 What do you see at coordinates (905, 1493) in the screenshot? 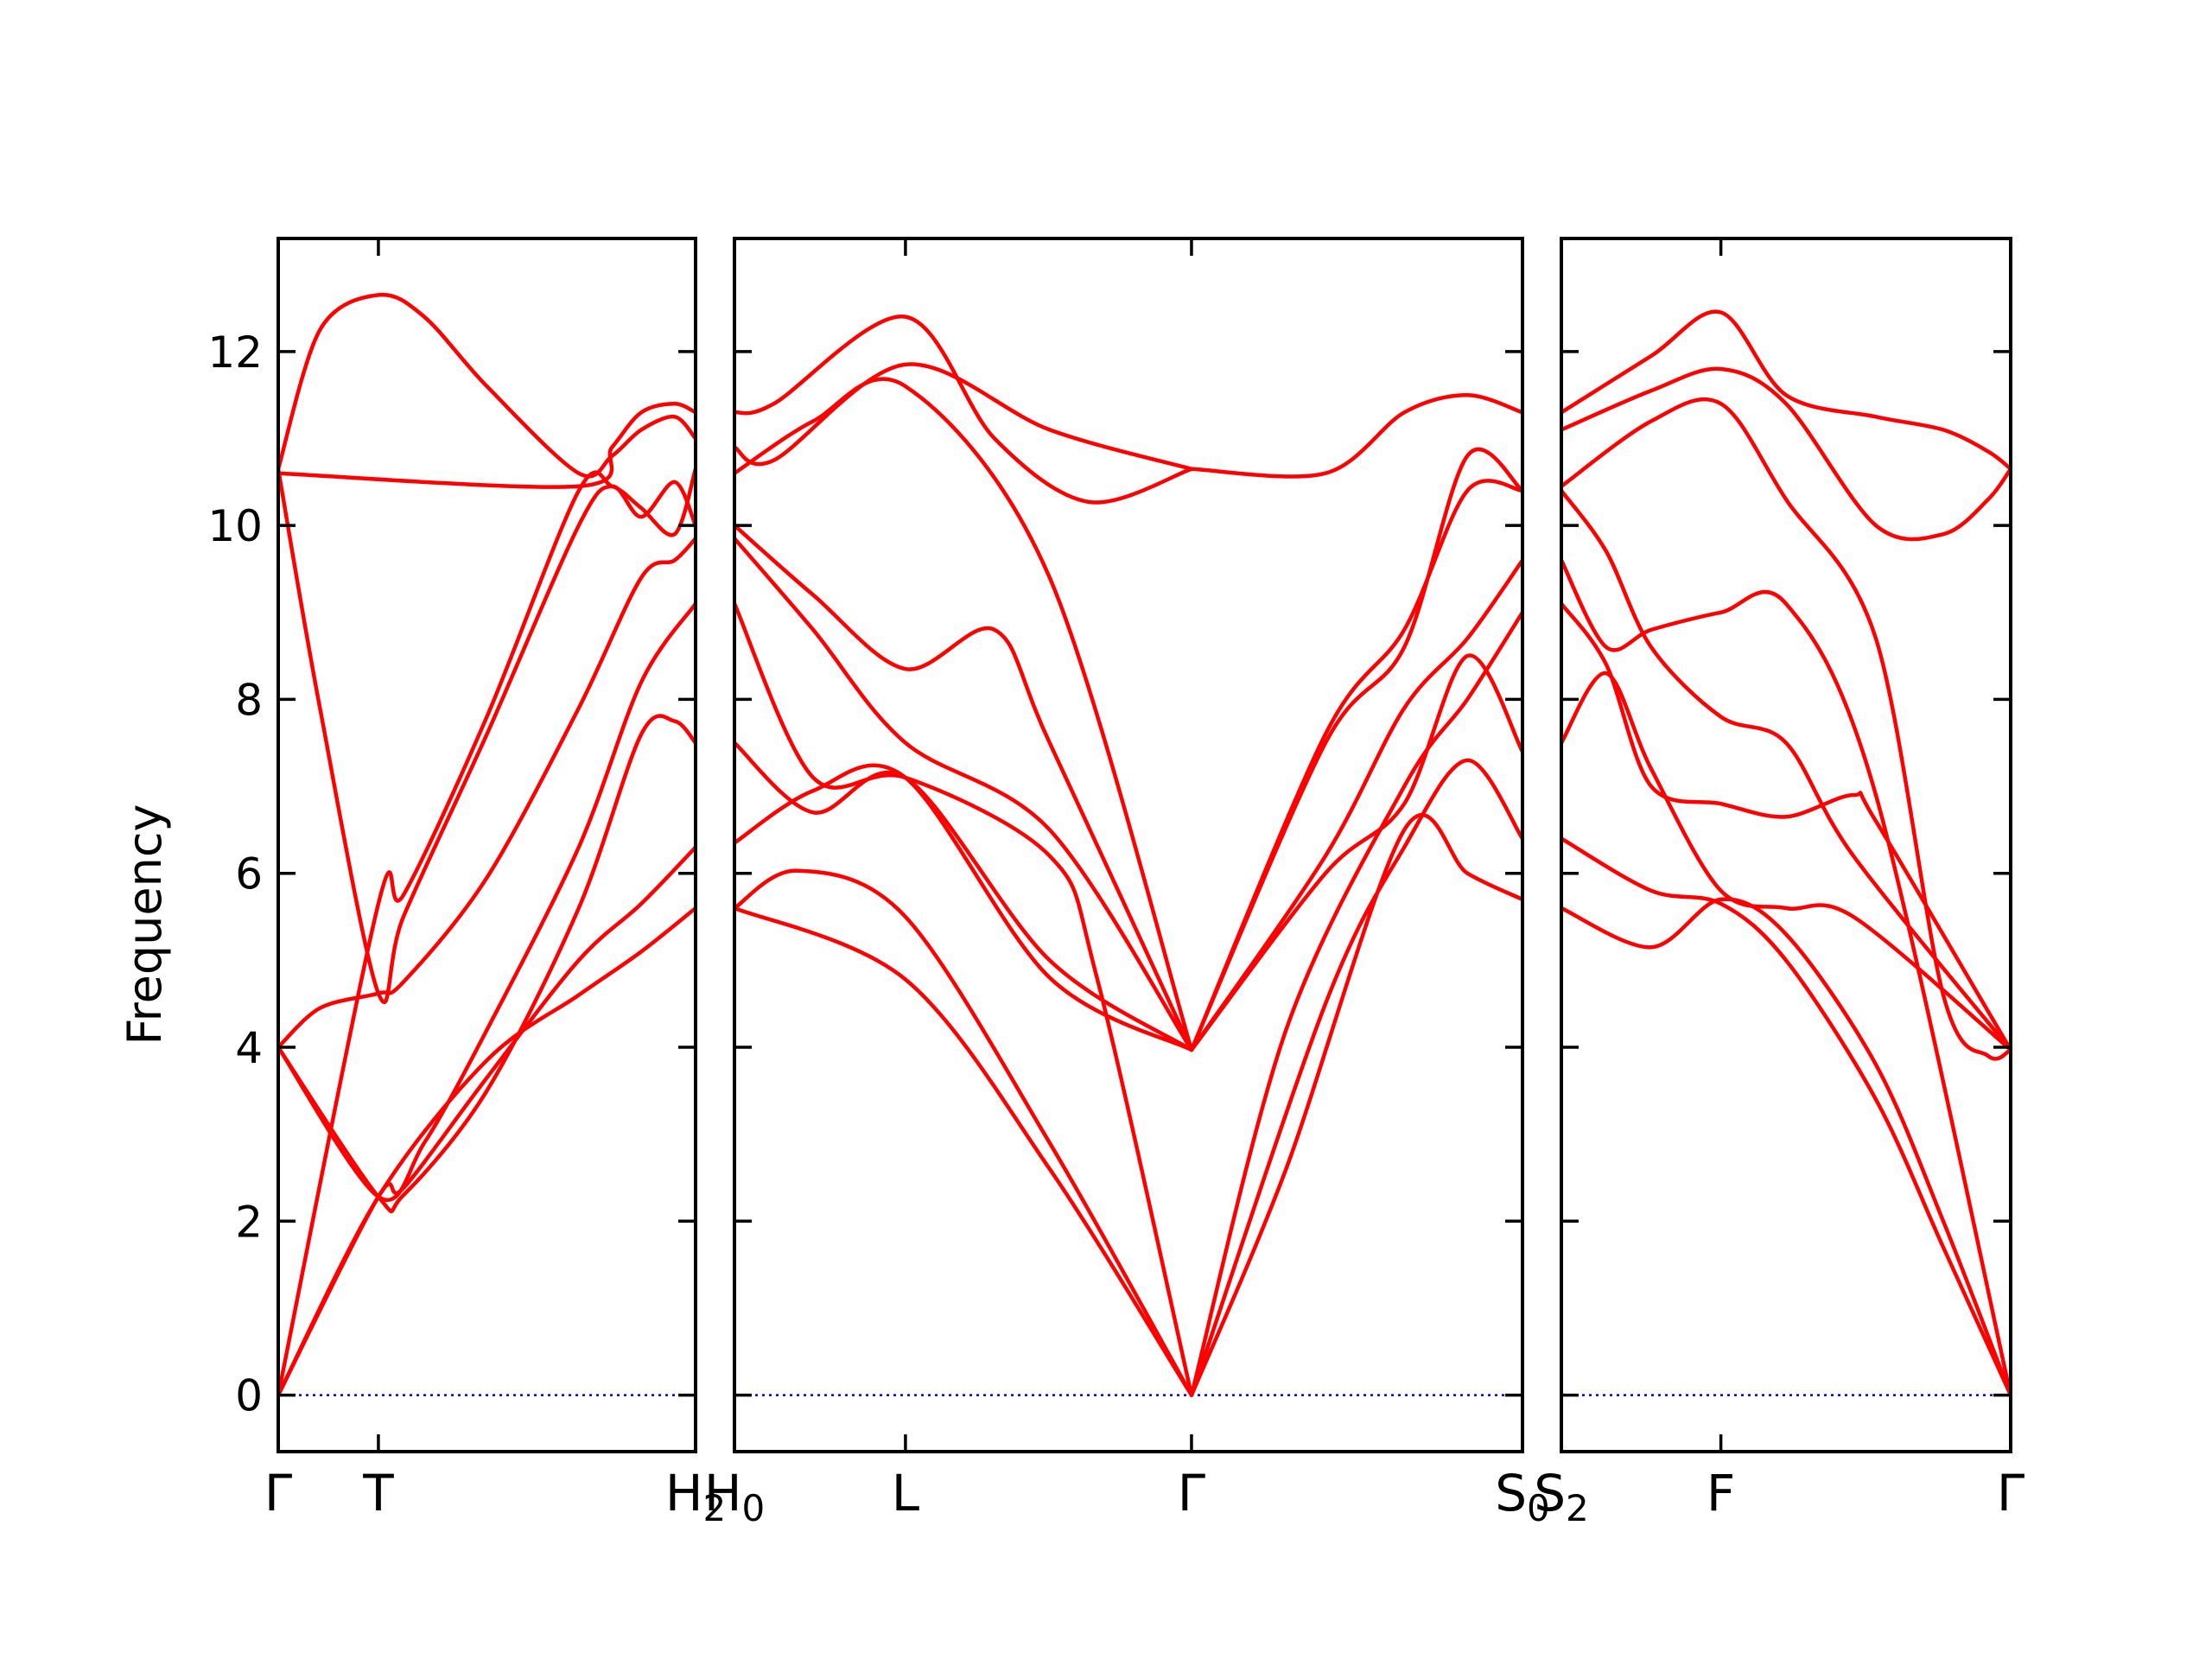
I see `x-tick-label: L` at bounding box center [905, 1493].